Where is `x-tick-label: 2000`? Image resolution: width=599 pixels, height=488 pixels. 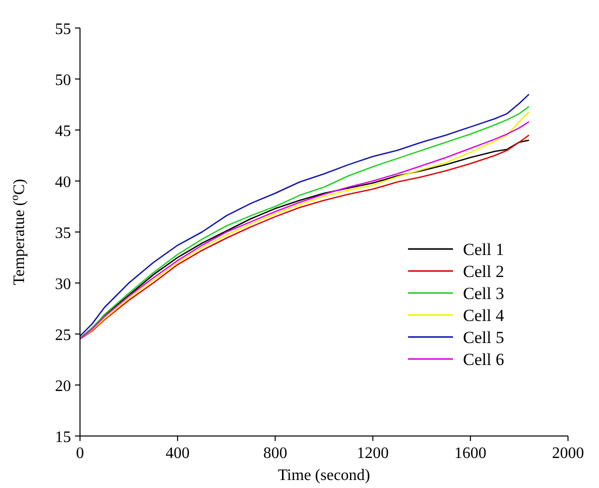
x-tick-label: 2000 is located at coordinates (568, 453).